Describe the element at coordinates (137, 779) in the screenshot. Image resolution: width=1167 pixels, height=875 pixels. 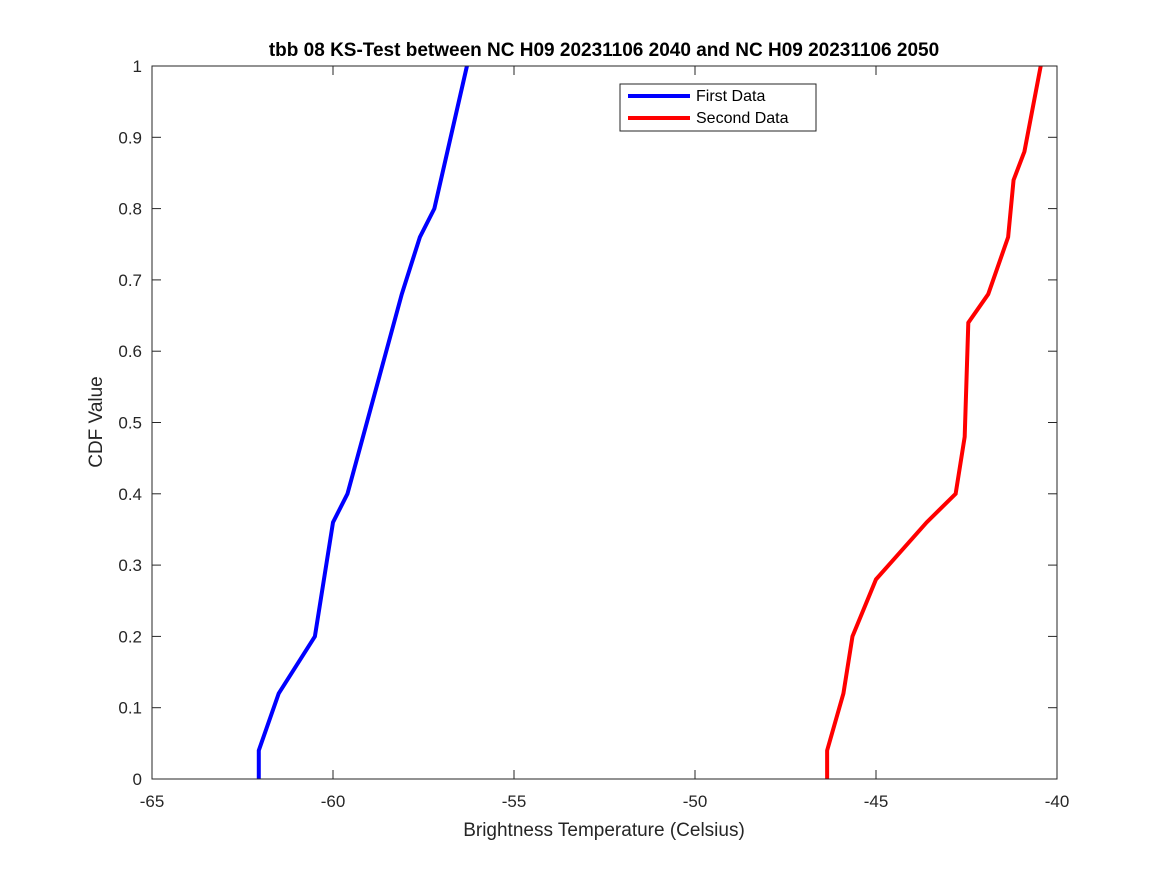
I see `y-tick-label: 0` at that location.